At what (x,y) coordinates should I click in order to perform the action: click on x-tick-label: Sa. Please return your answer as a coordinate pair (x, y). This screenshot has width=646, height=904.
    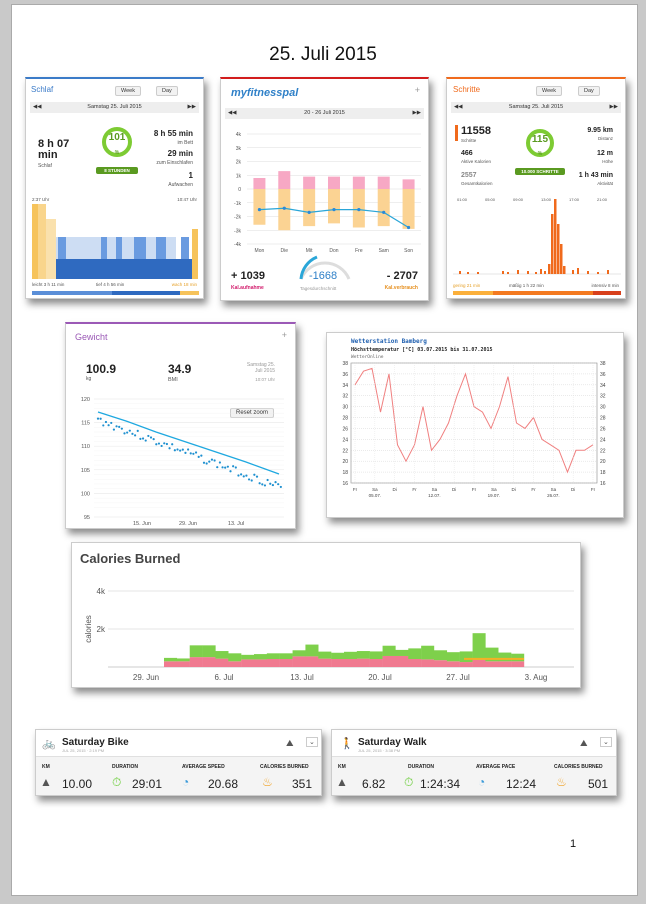
    Looking at the image, I should click on (435, 489).